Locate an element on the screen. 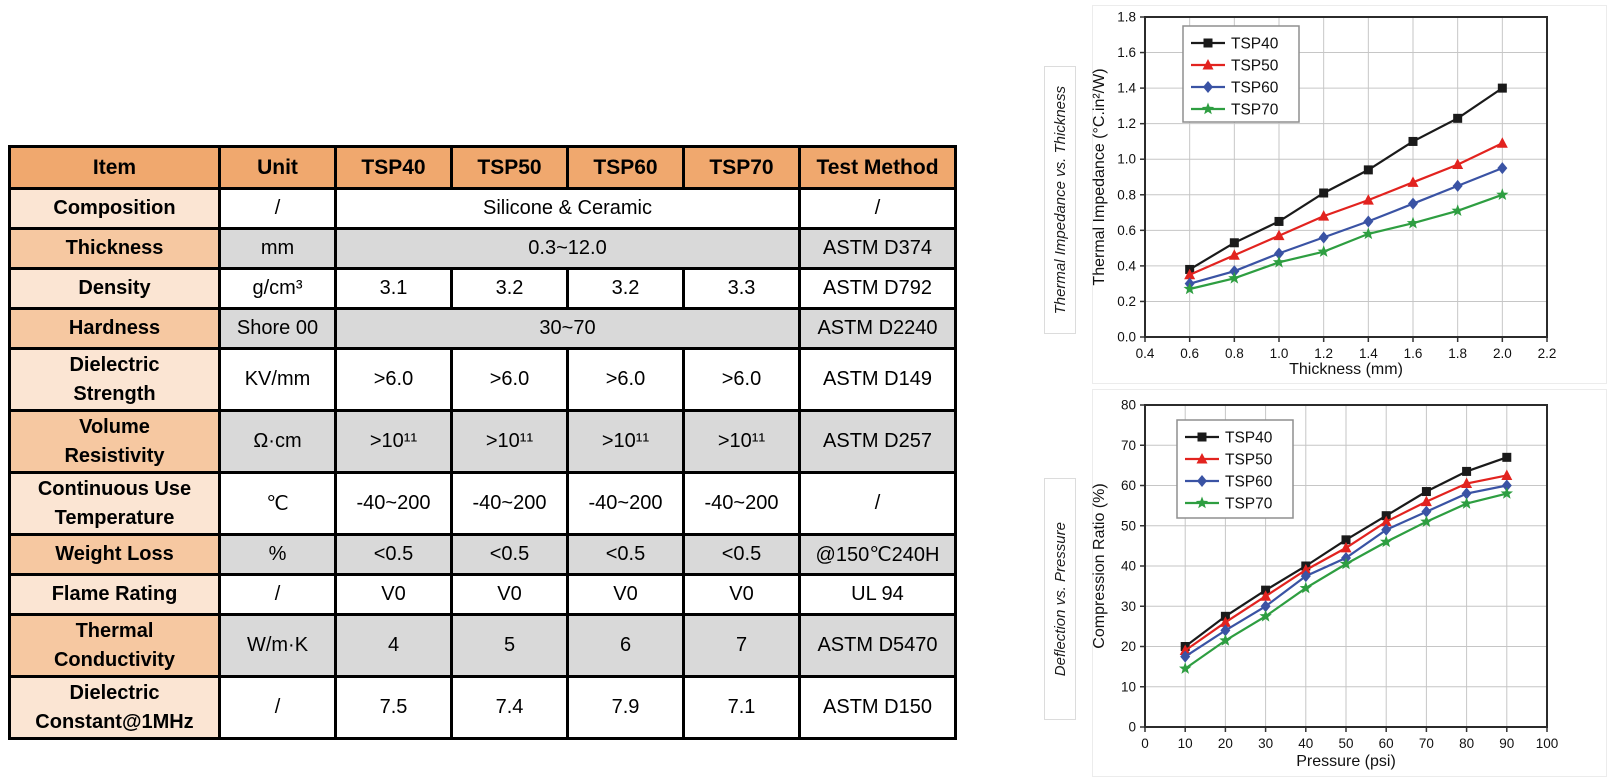 Image resolution: width=1611 pixels, height=782 pixels. cell-value: 7.1 is located at coordinates (741, 707).